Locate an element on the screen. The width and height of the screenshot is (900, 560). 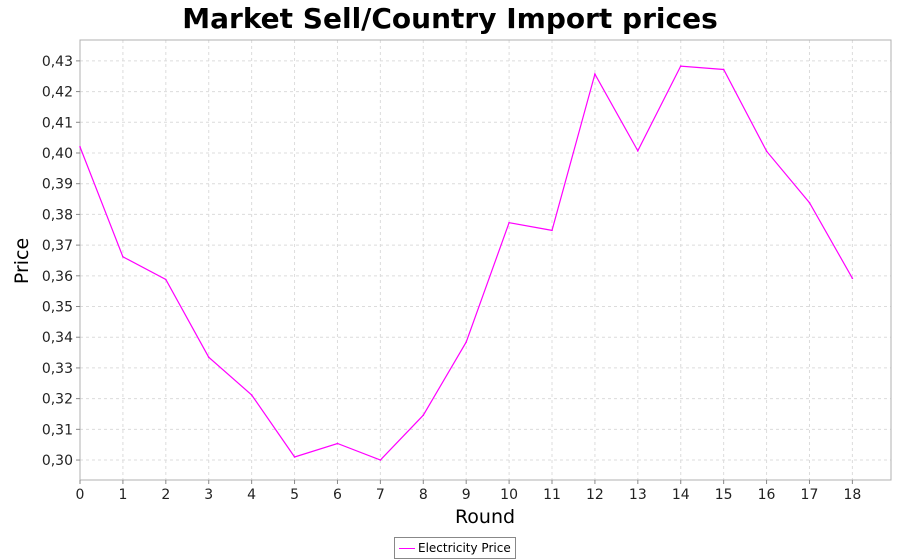
y-tick-label: 0,40 is located at coordinates (57, 154).